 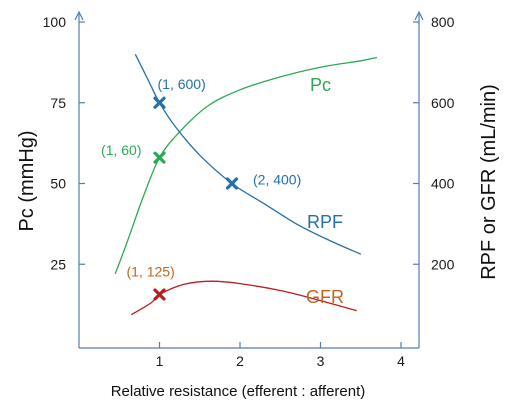 I want to click on series-label-pc: Pc, so click(x=320, y=85).